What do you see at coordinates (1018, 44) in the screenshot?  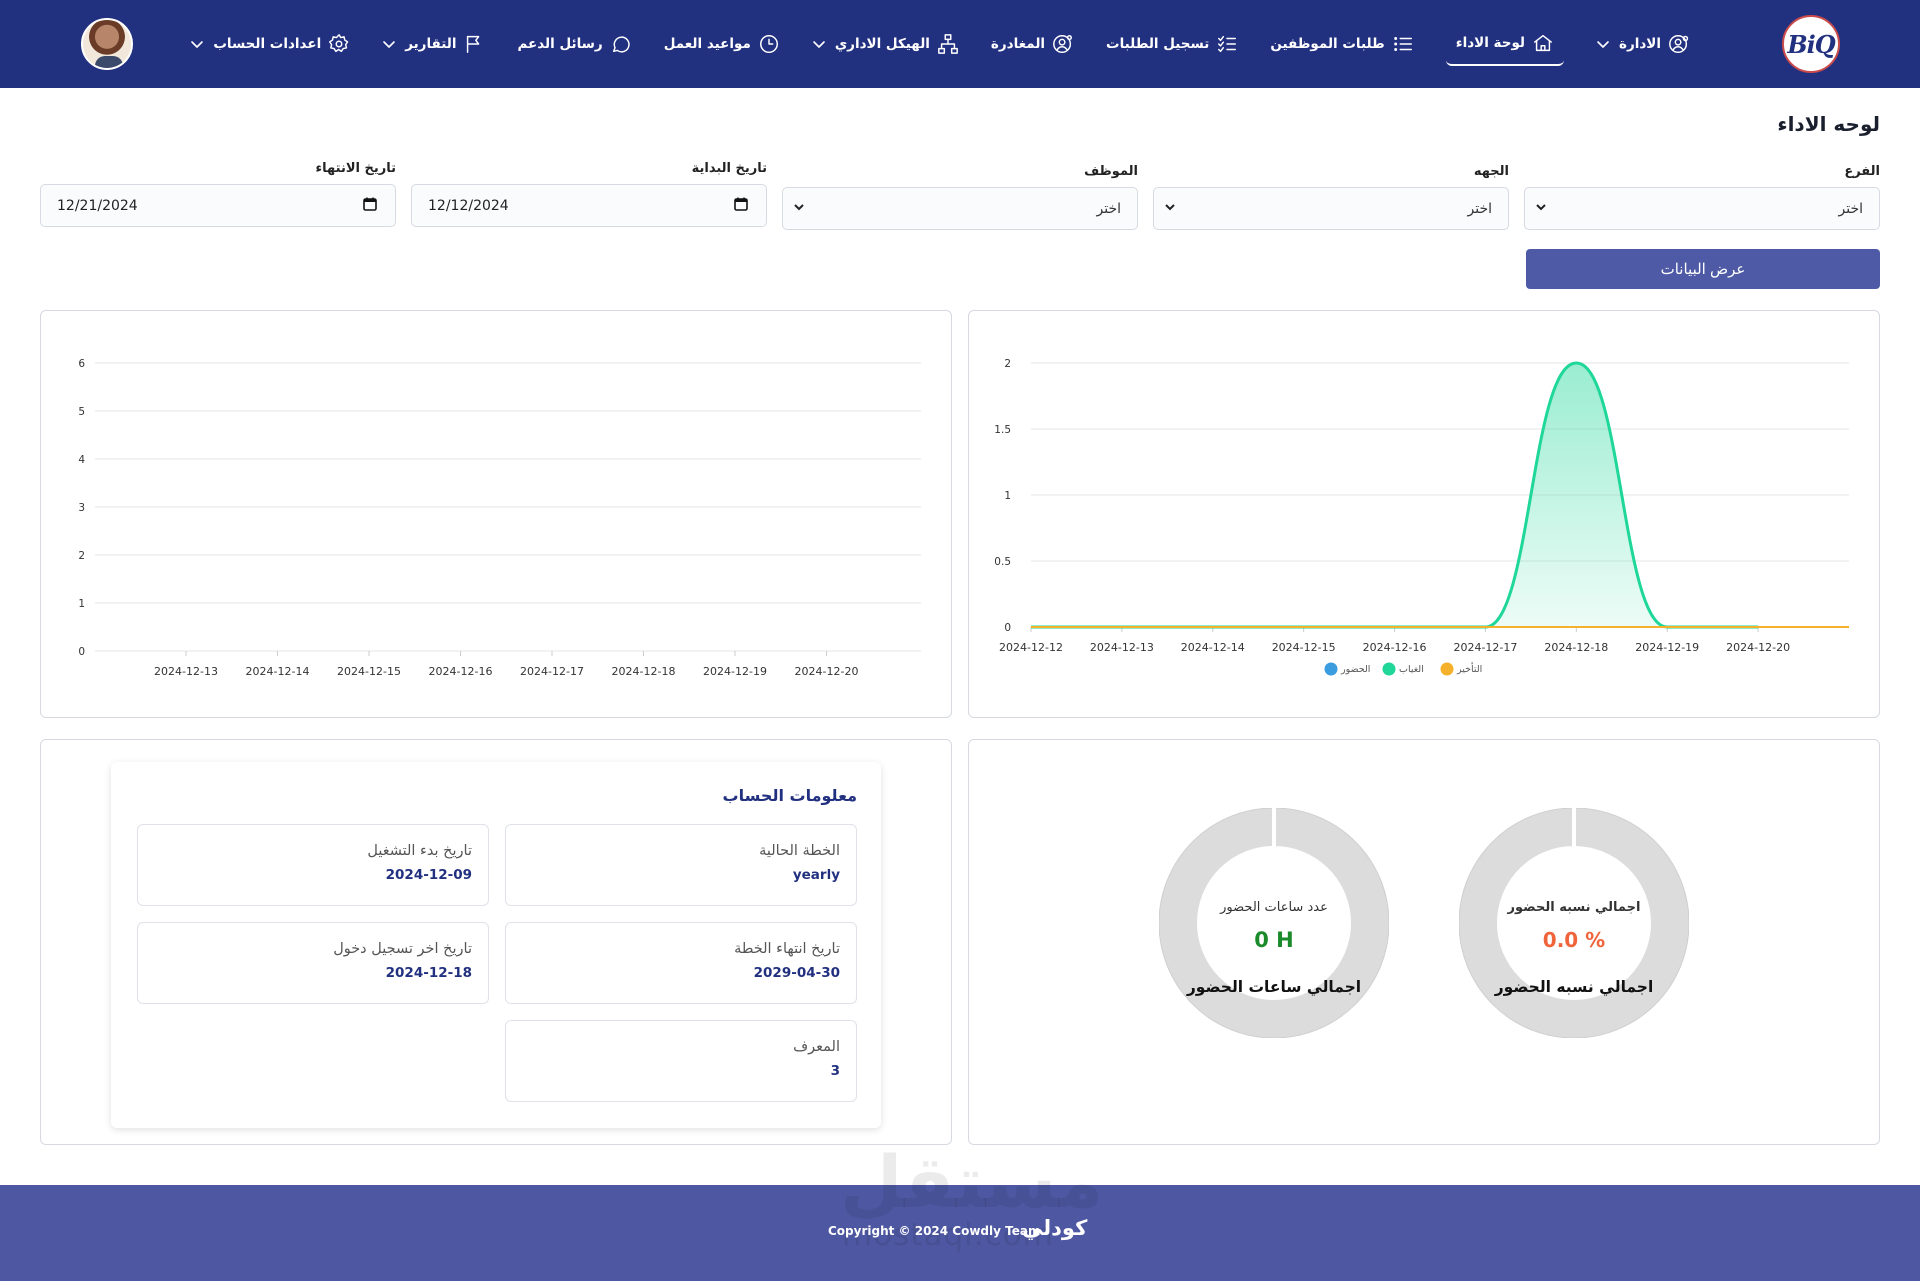 I see `nav-label: المغادرة` at bounding box center [1018, 44].